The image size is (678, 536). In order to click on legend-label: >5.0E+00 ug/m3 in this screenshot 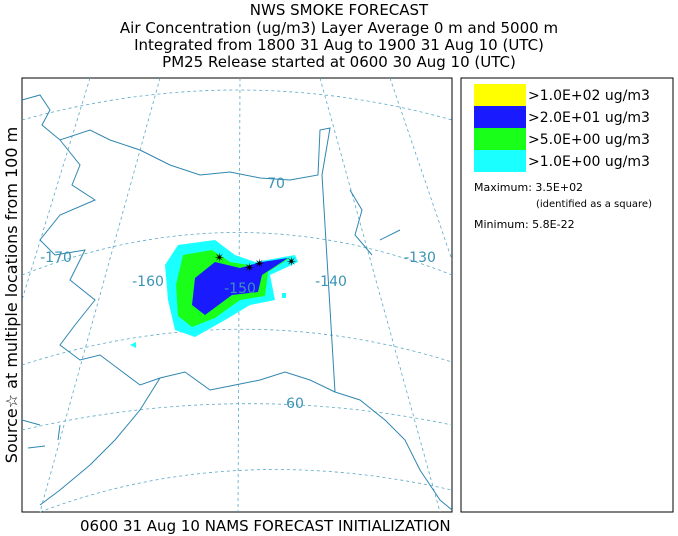, I will do `click(589, 140)`.